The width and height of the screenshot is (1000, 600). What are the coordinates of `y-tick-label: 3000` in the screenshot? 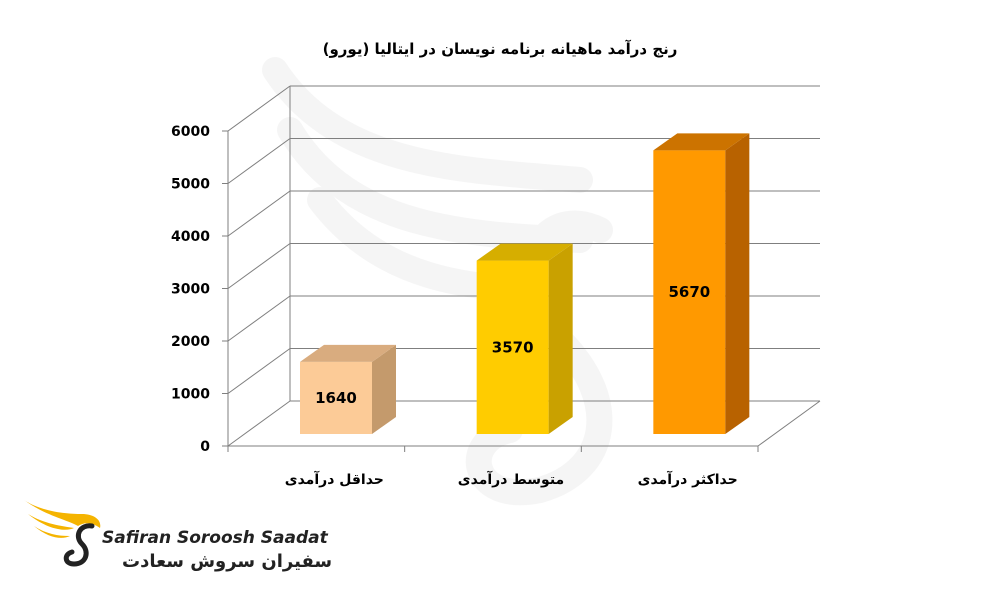 It's located at (190, 290).